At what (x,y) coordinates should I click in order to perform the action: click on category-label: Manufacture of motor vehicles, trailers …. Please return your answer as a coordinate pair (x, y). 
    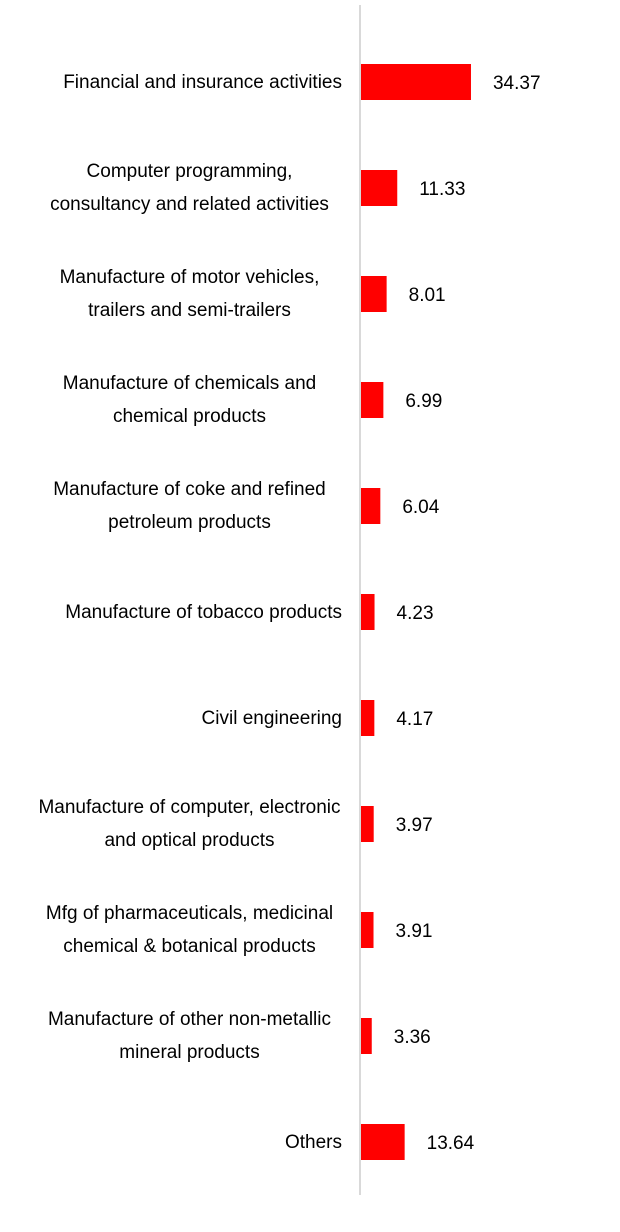
    Looking at the image, I should click on (189, 294).